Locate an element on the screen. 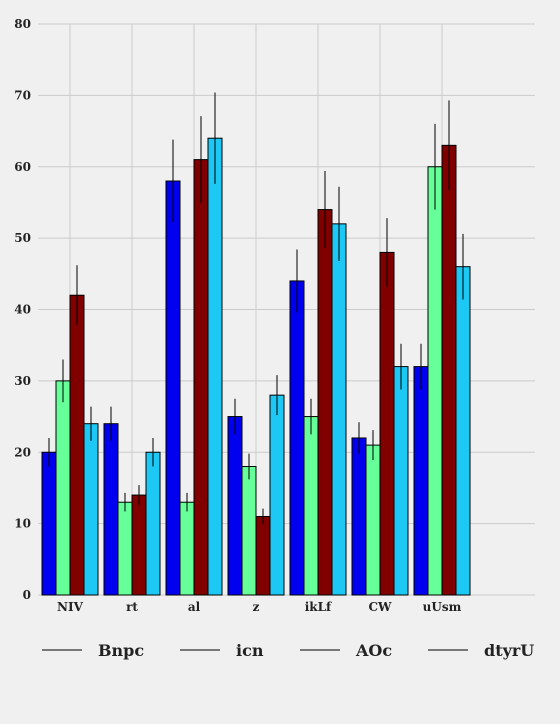  bar-bnpc-uusm is located at coordinates (421, 481).